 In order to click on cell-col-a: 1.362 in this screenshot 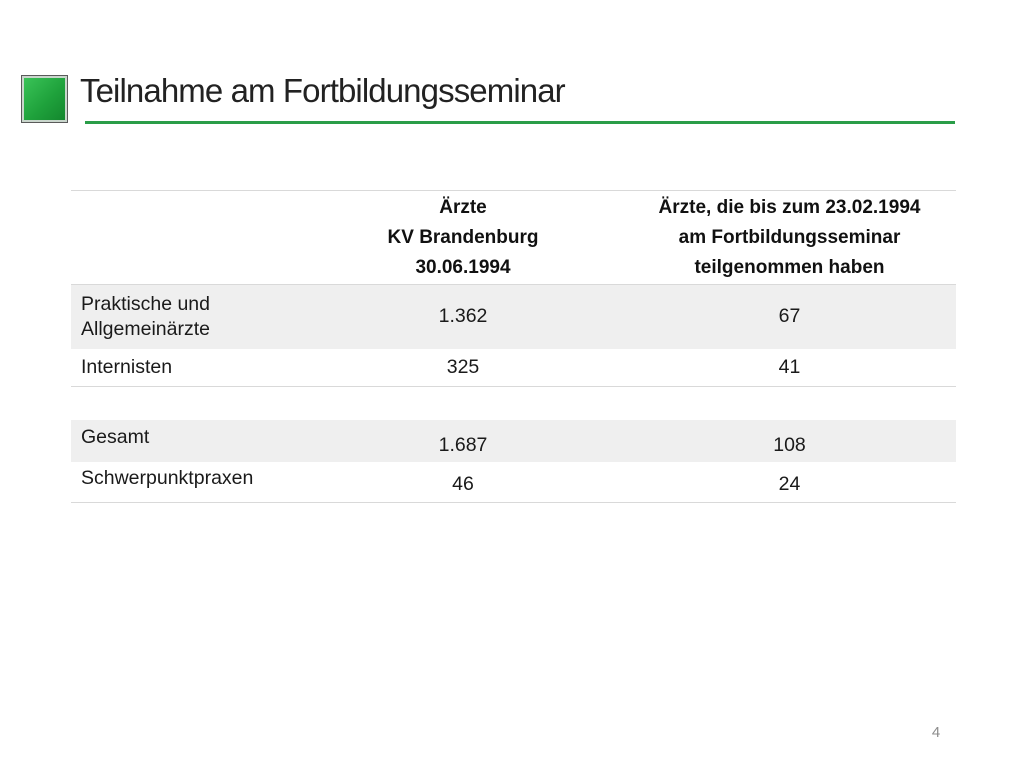, I will do `click(463, 316)`.